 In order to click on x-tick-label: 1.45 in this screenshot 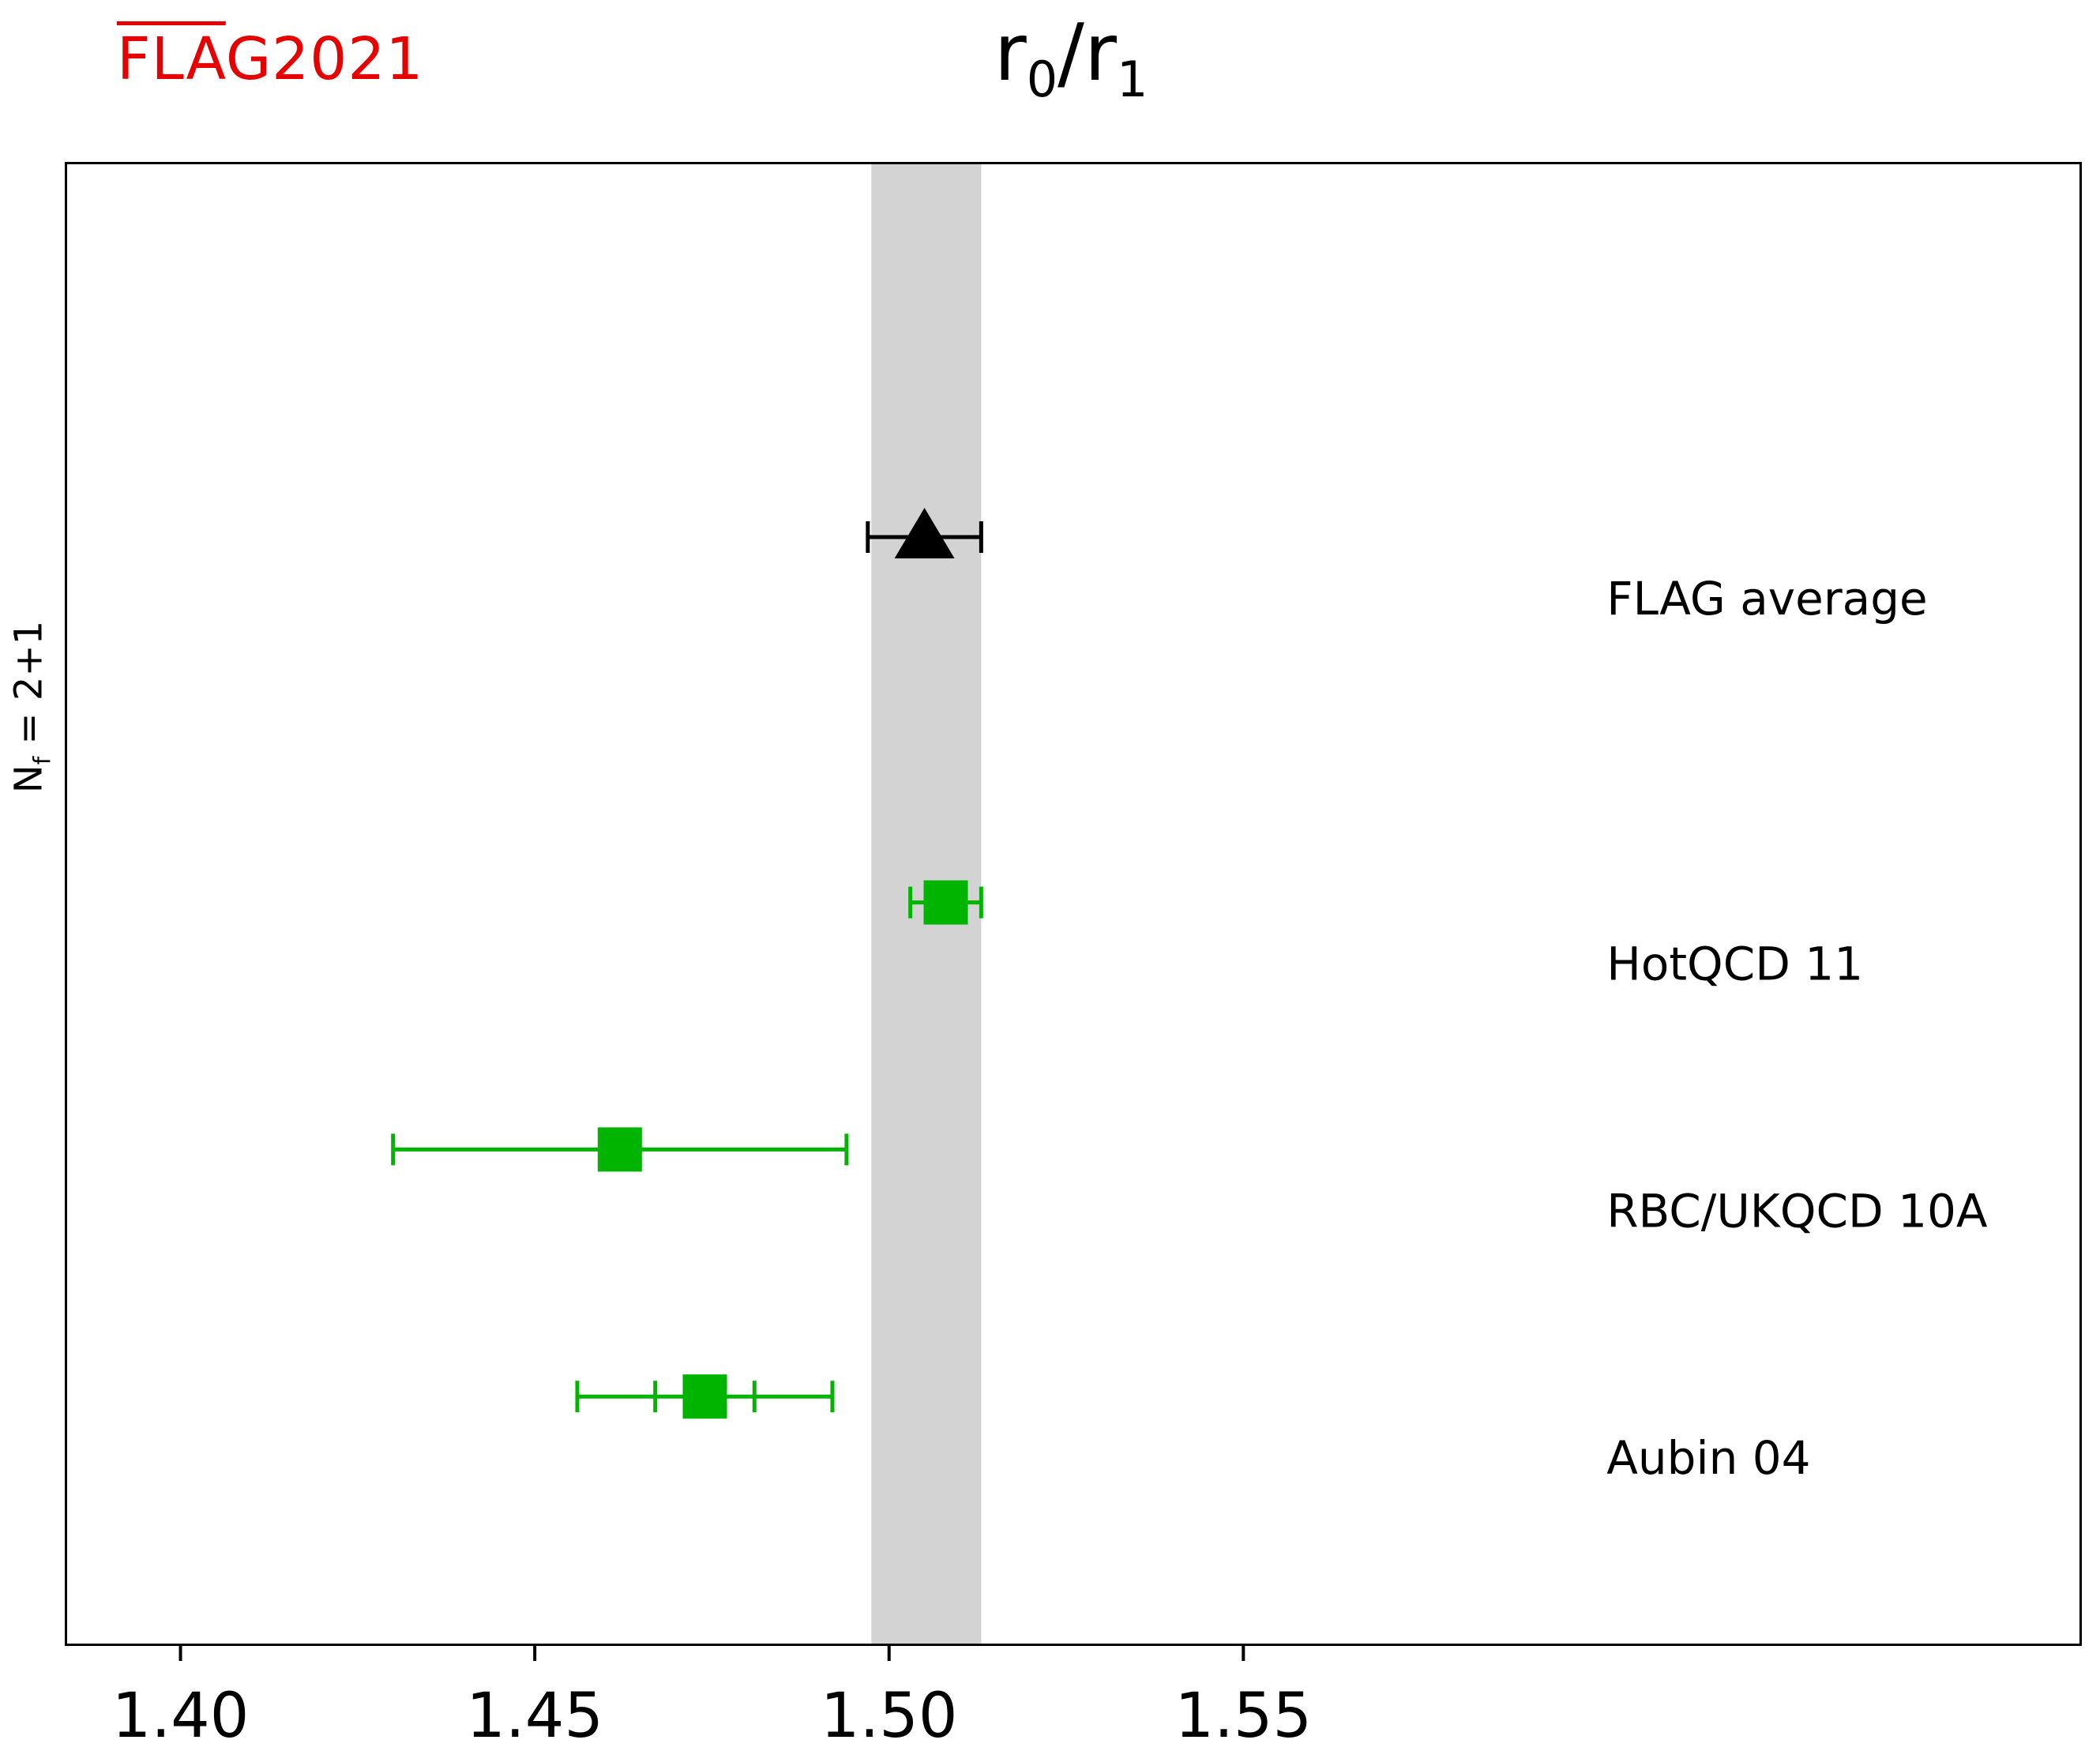, I will do `click(534, 1716)`.